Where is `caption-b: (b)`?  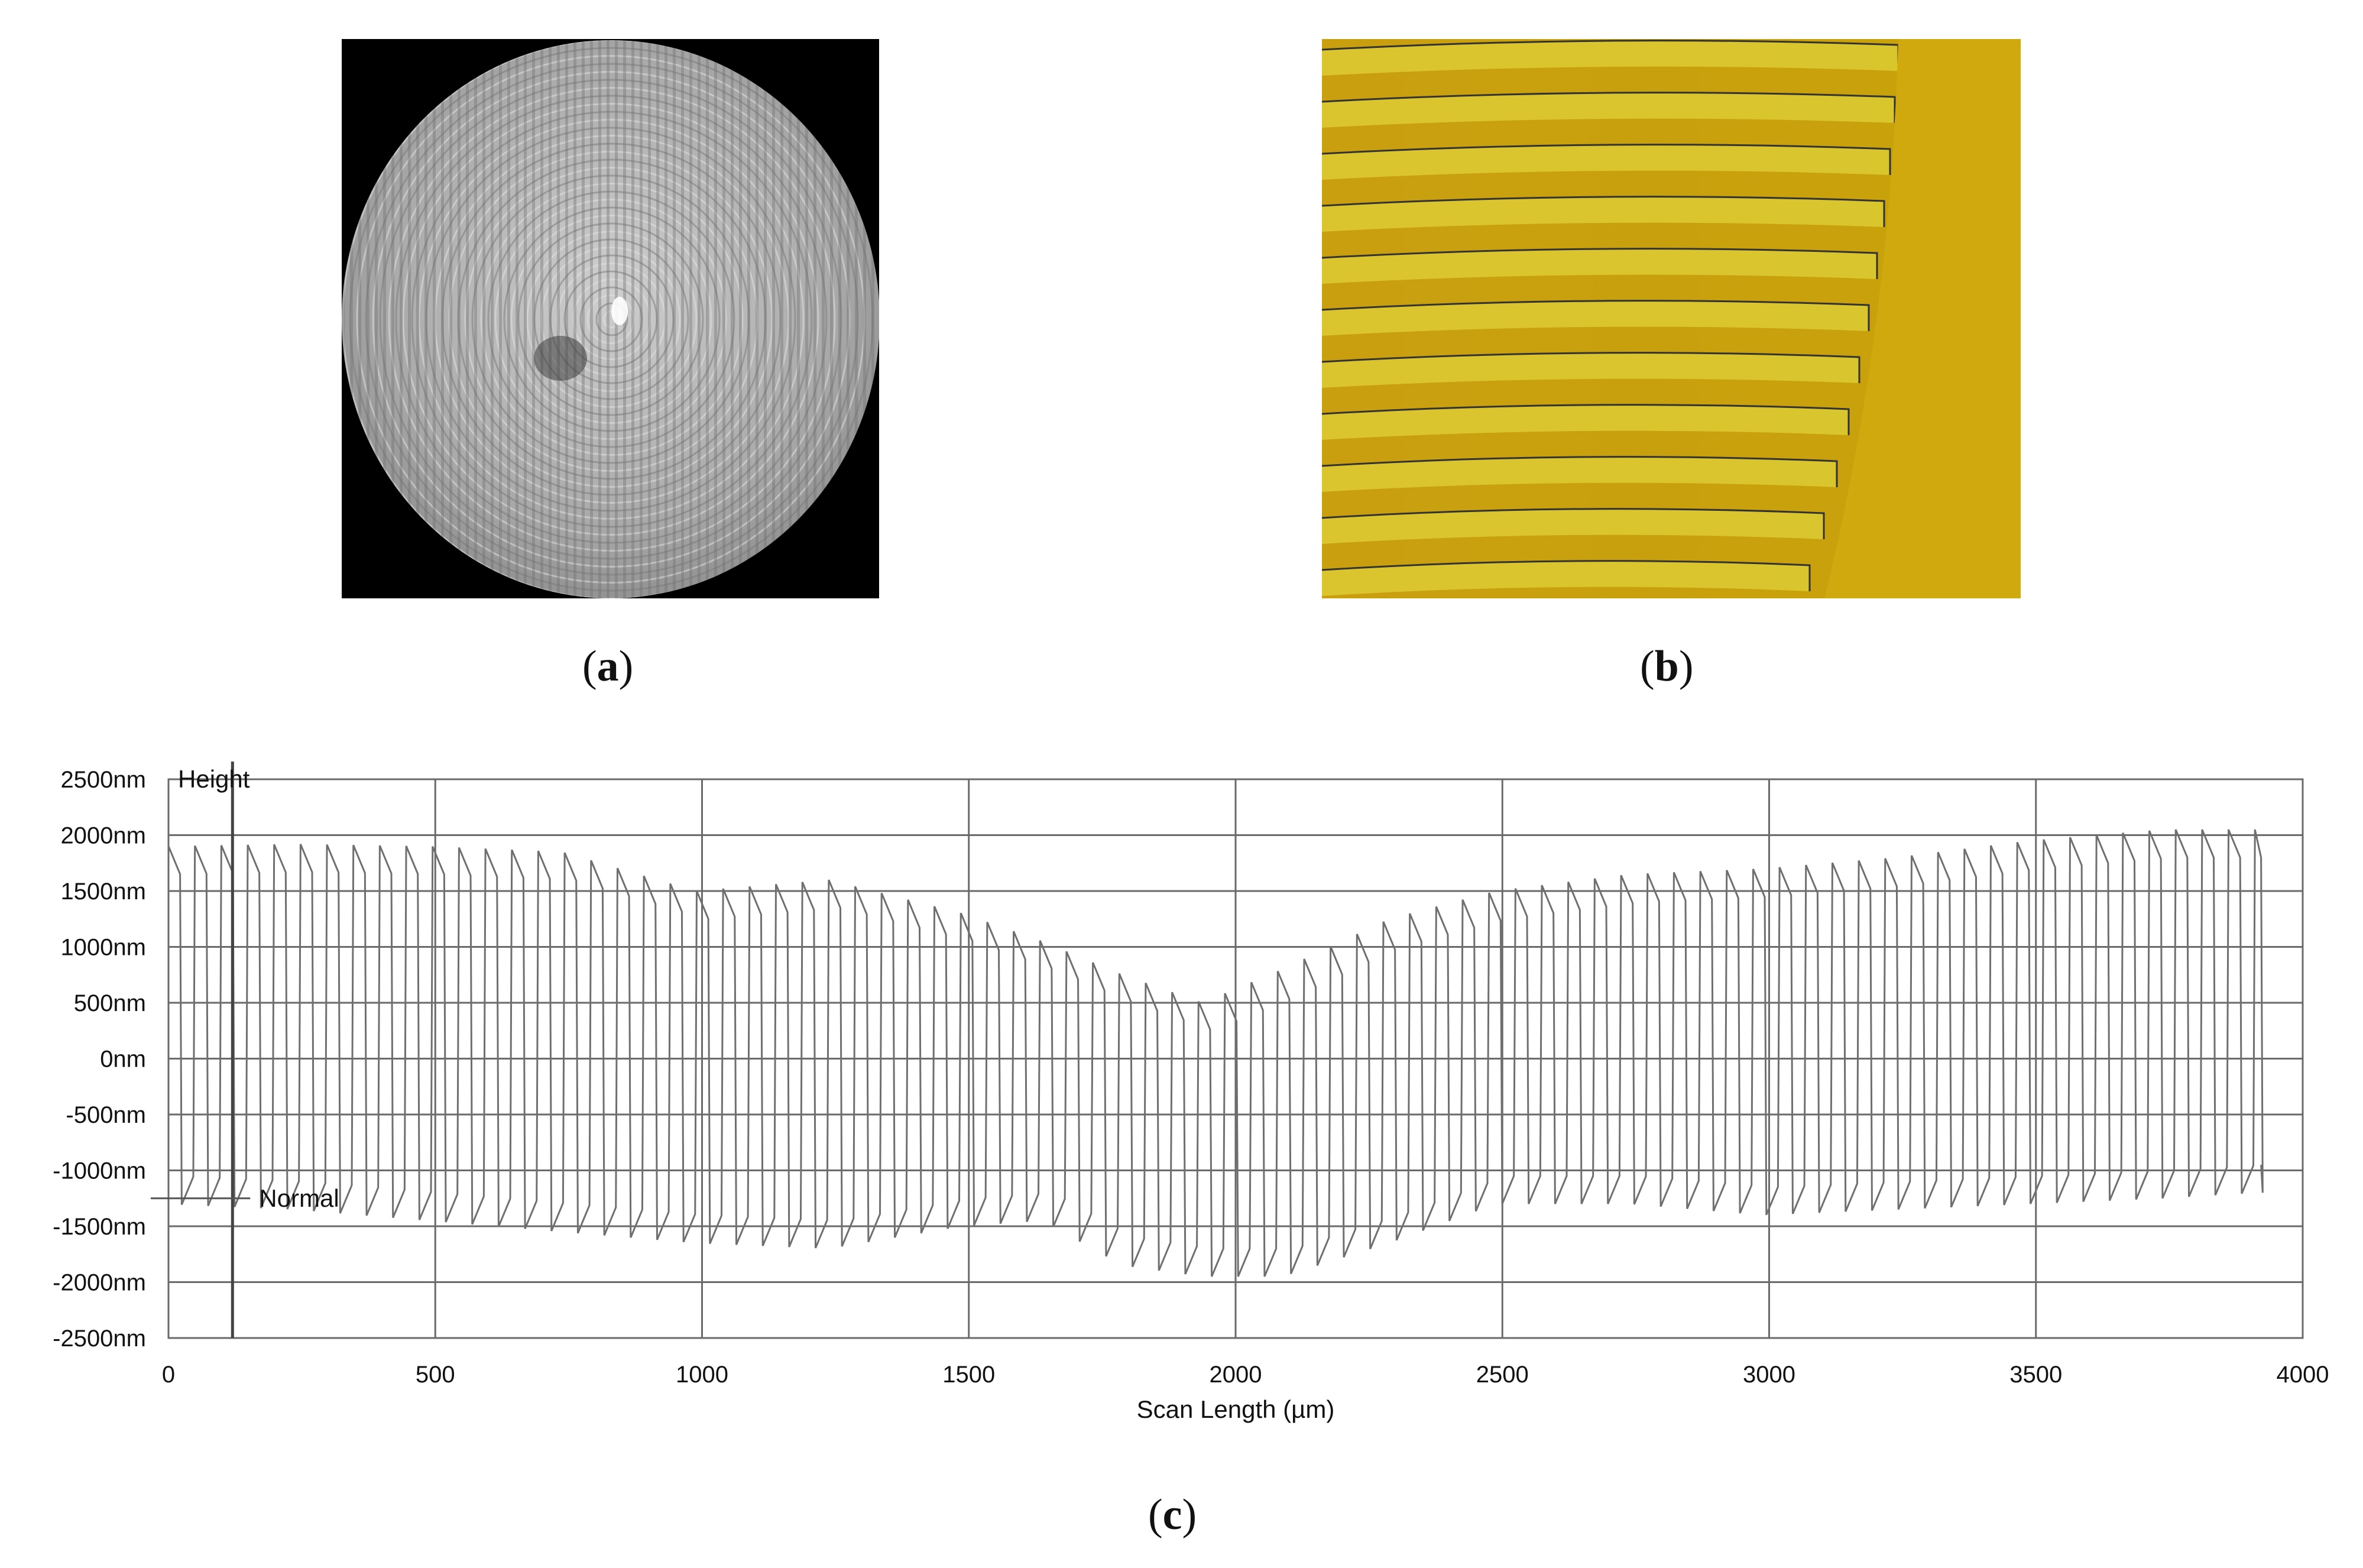
caption-b: (b) is located at coordinates (1667, 666).